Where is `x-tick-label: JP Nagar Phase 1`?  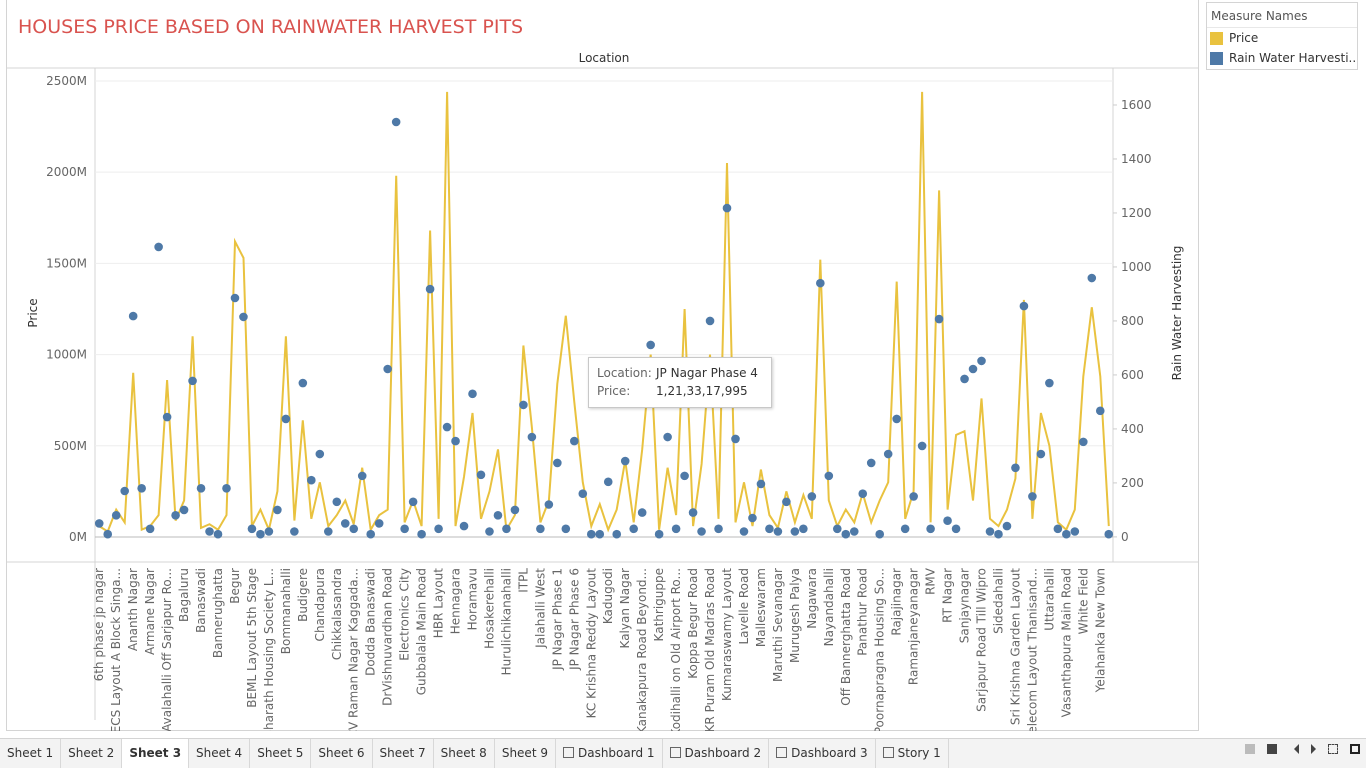 x-tick-label: JP Nagar Phase 1 is located at coordinates (557, 619).